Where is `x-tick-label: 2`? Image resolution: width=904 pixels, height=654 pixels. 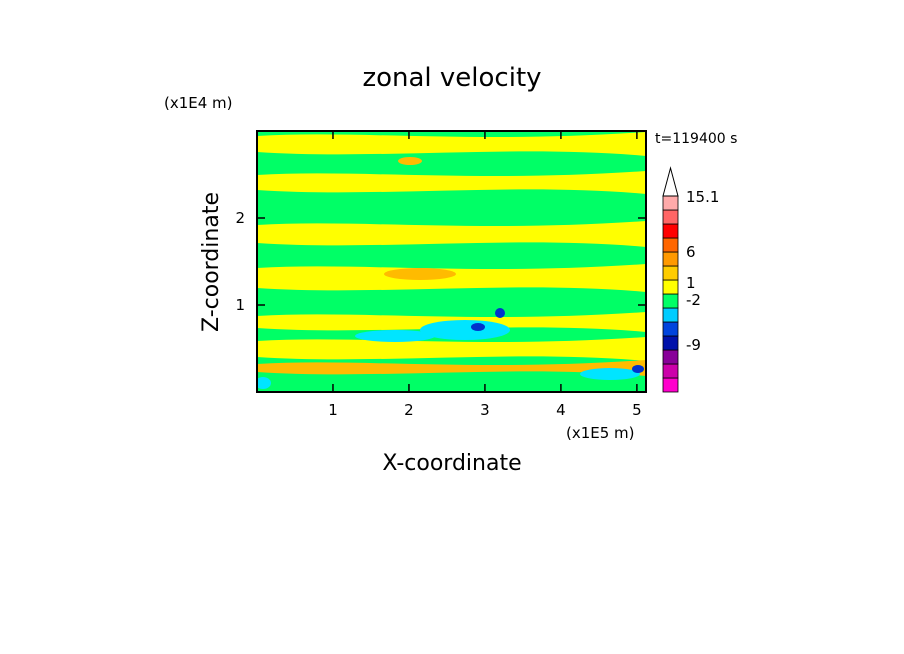
x-tick-label: 2 is located at coordinates (409, 410).